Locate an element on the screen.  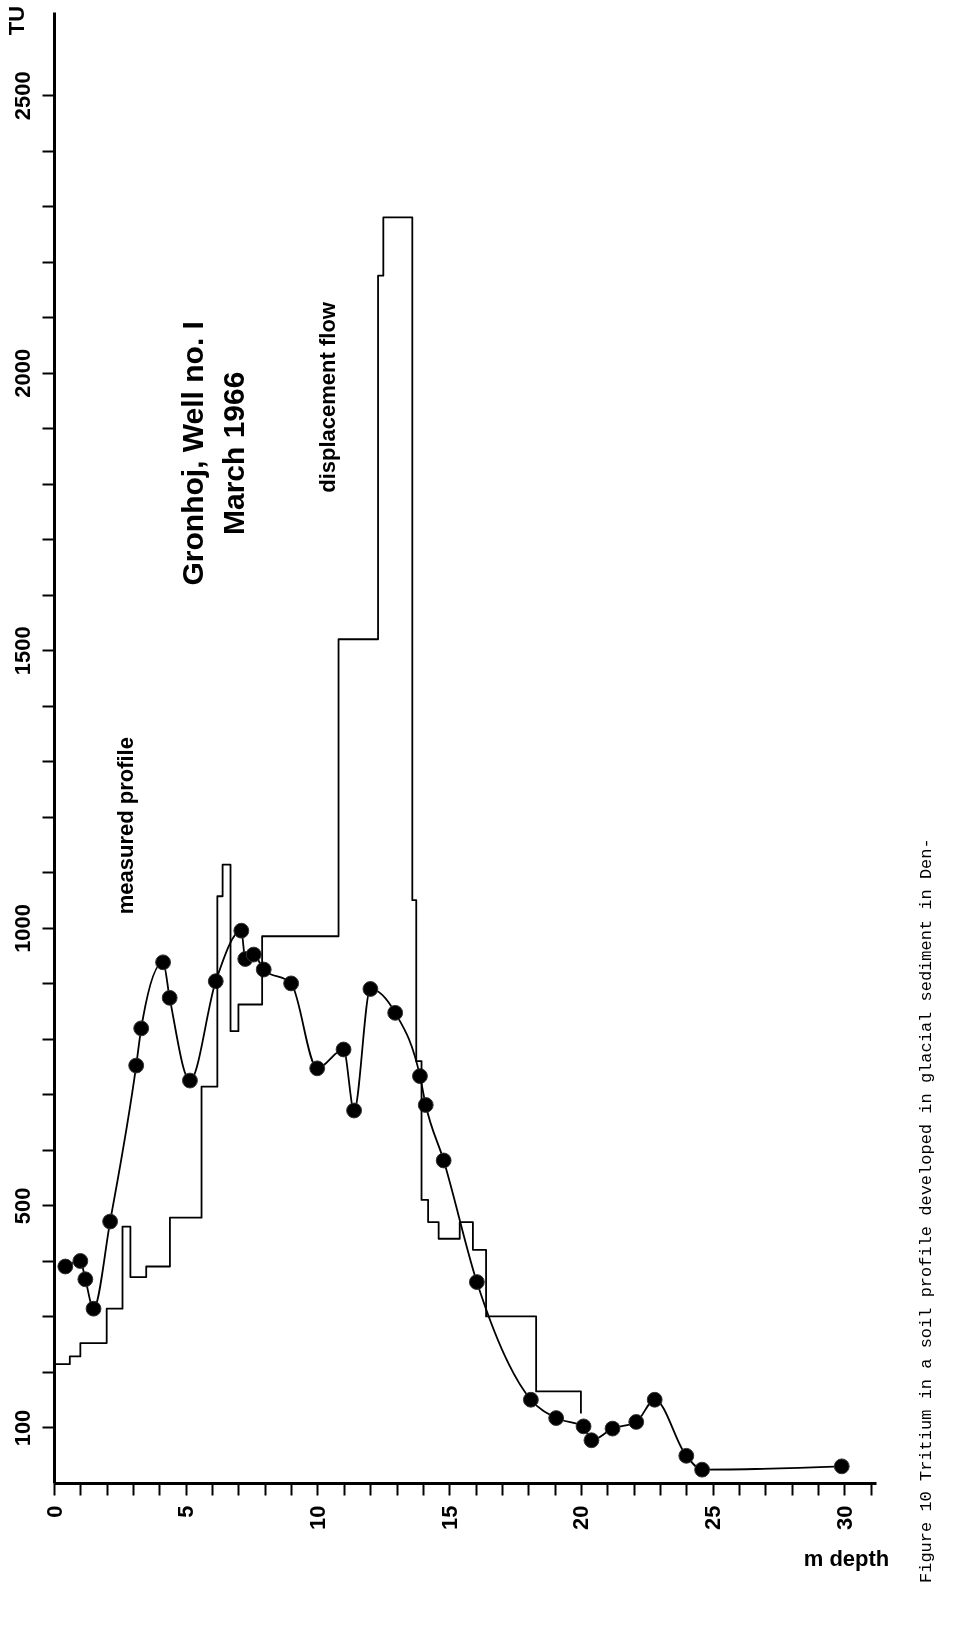
y-tick-label: 1500 is located at coordinates (22, 651).